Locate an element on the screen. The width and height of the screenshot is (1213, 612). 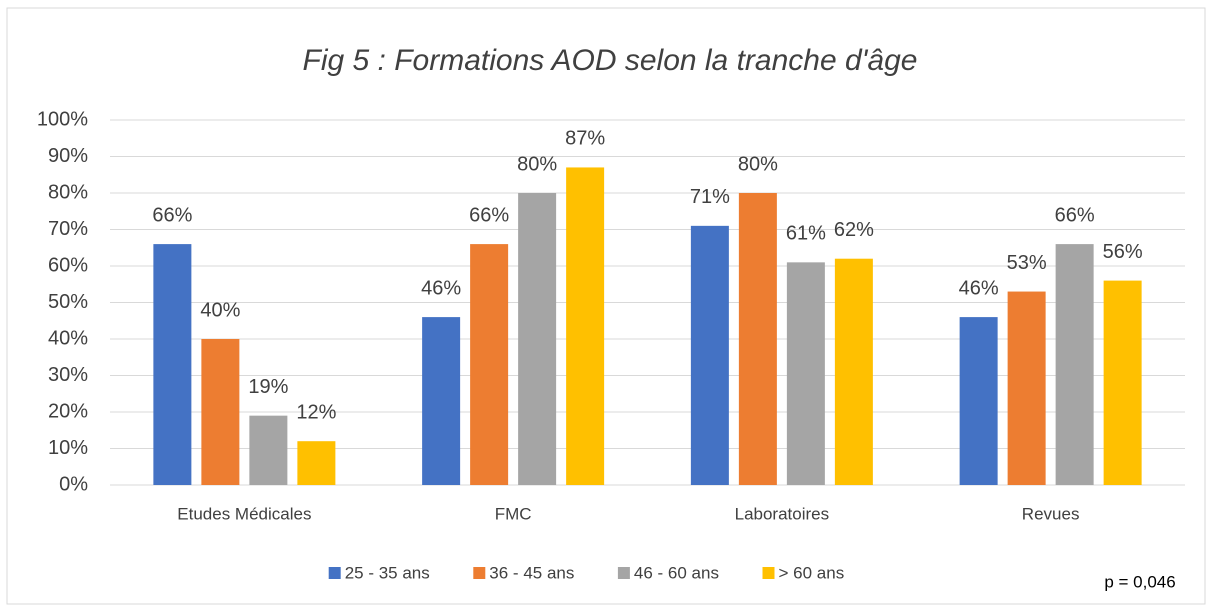
data-label: 56% is located at coordinates (1123, 252).